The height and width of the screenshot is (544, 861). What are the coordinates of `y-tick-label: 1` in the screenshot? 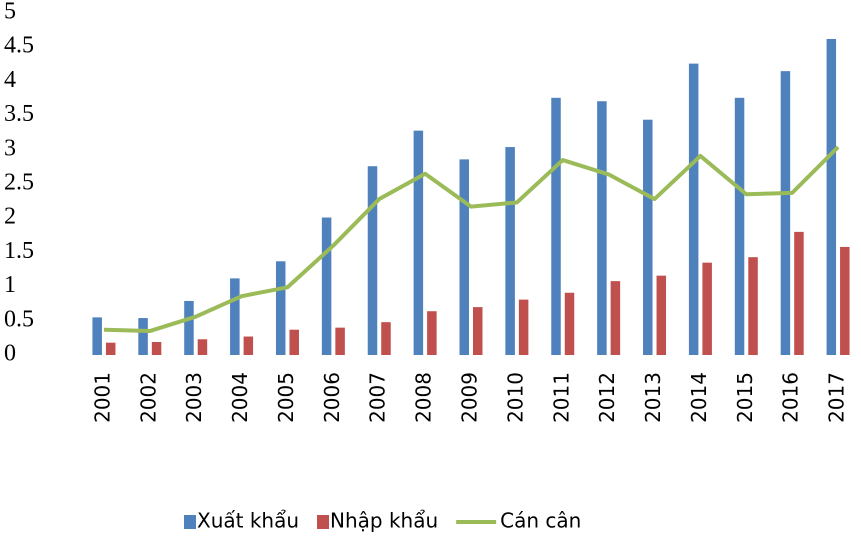 It's located at (10, 285).